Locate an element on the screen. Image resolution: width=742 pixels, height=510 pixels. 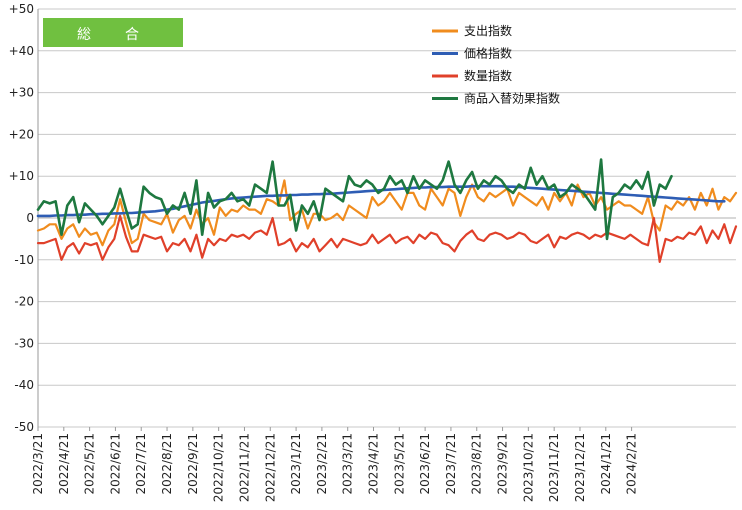
x-tick-label: 2022/8/21 is located at coordinates (167, 464).